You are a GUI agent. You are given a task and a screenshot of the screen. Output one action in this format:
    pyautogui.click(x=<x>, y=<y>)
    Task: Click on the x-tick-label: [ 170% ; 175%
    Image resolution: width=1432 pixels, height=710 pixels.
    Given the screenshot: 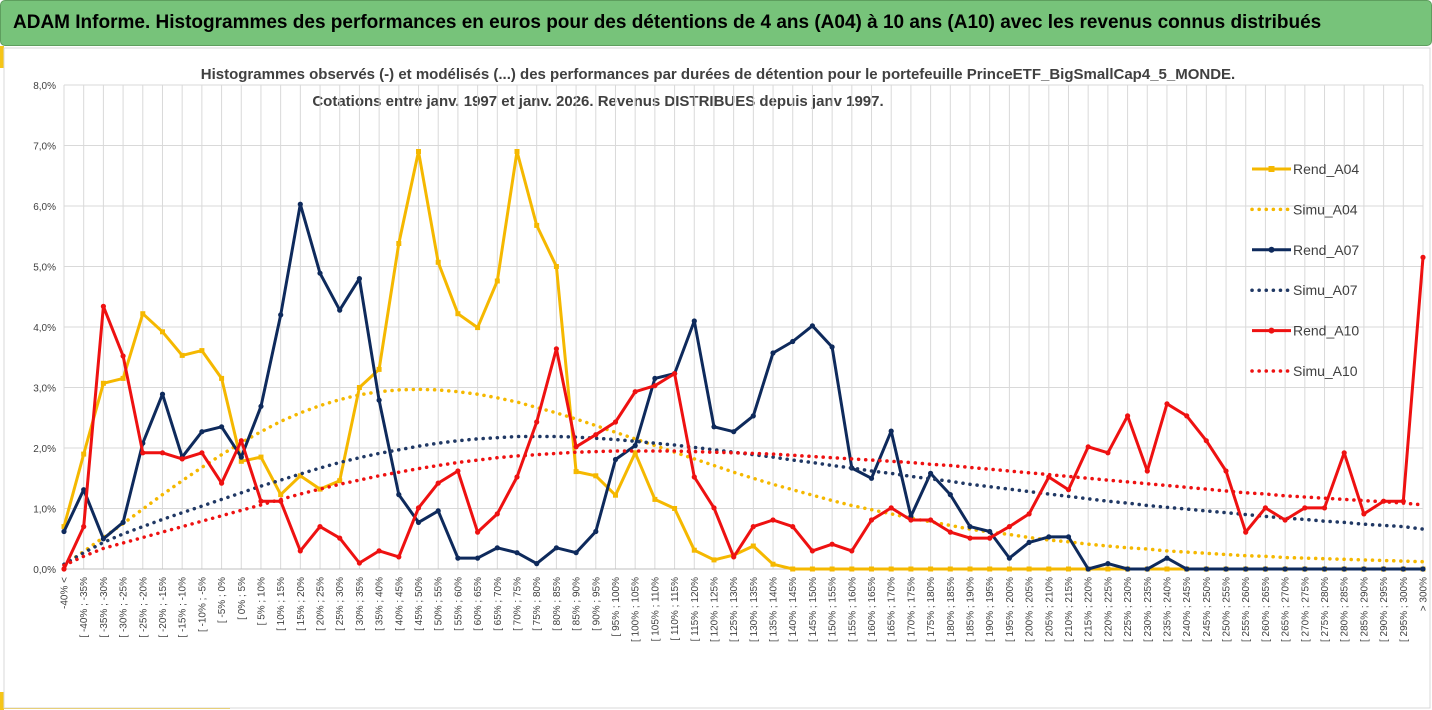 What is the action you would take?
    pyautogui.click(x=911, y=609)
    